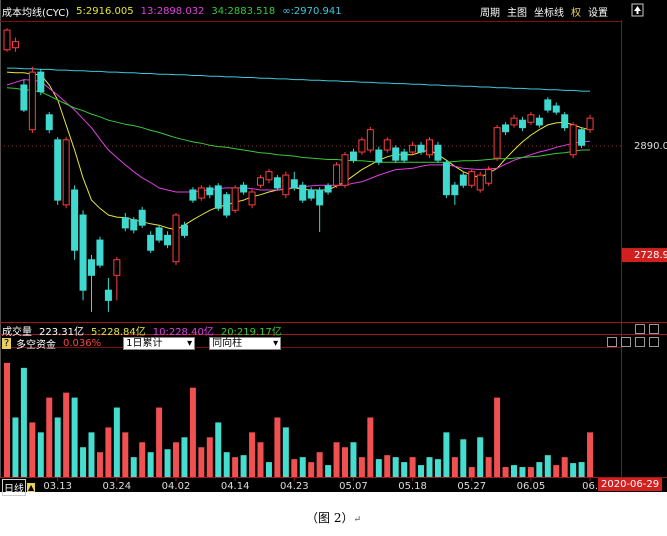  I want to click on x-tick-label: 05.07, so click(353, 486).